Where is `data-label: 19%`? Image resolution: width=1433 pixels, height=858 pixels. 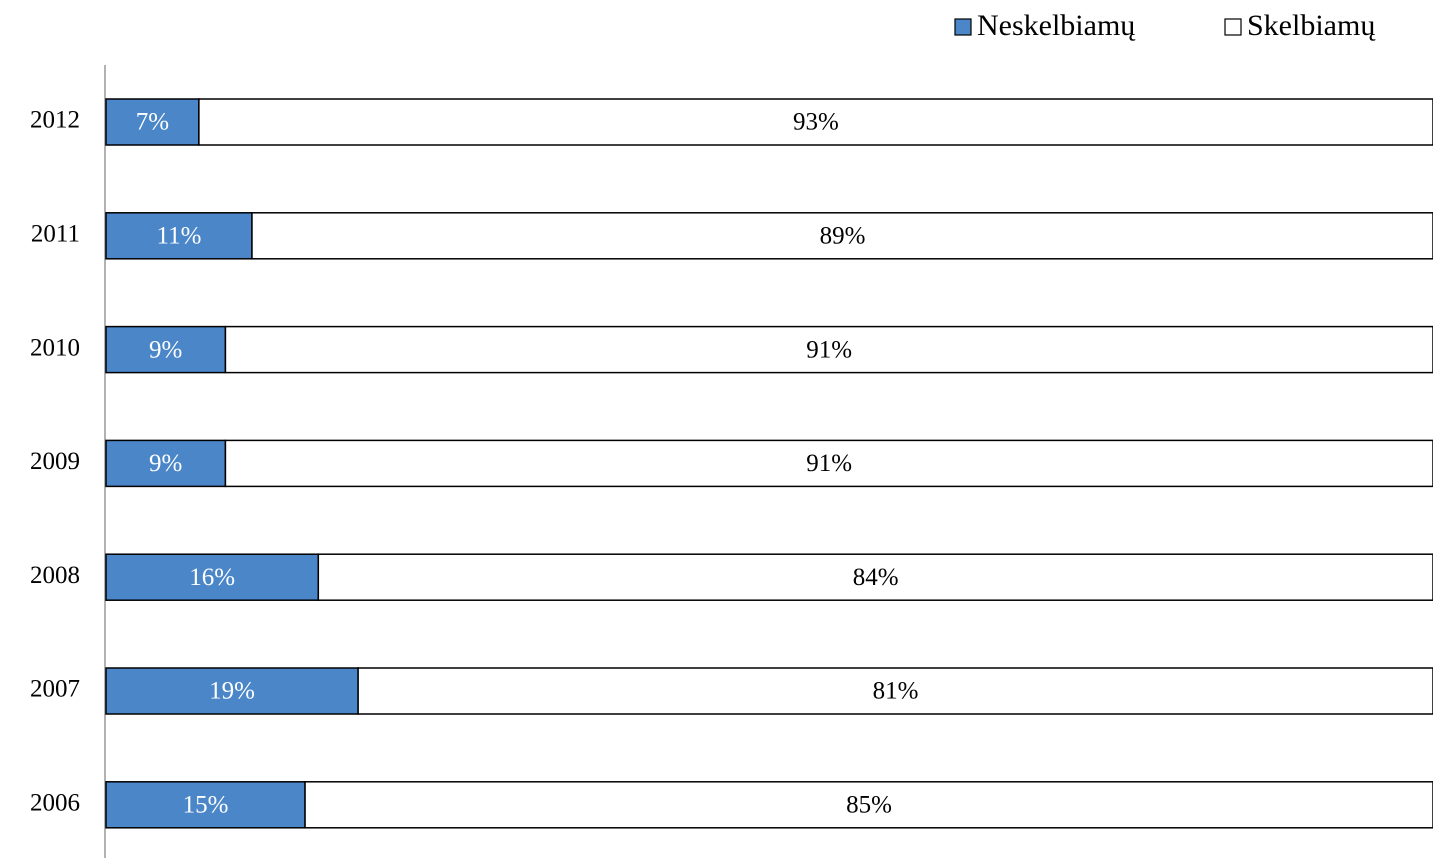 data-label: 19% is located at coordinates (232, 691).